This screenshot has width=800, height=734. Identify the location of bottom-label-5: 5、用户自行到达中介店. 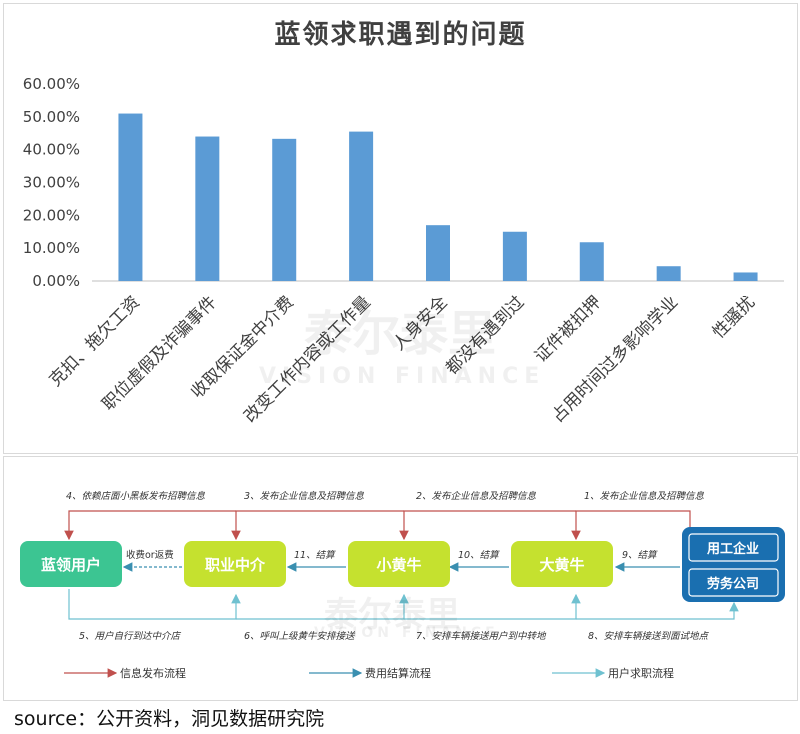
(130, 636).